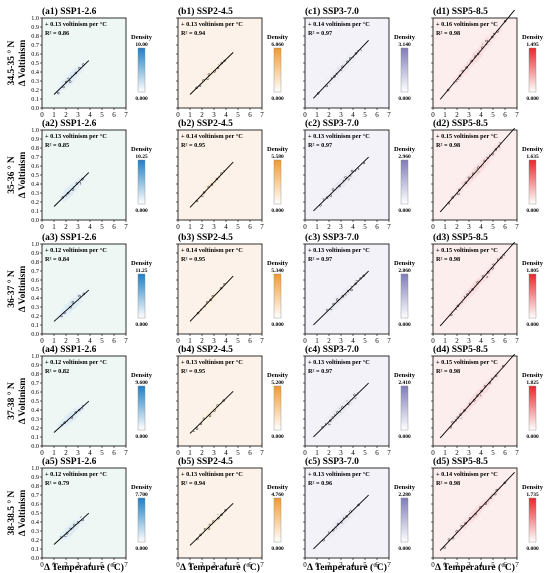  I want to click on r2-annotation: R² = 0.95, so click(193, 371).